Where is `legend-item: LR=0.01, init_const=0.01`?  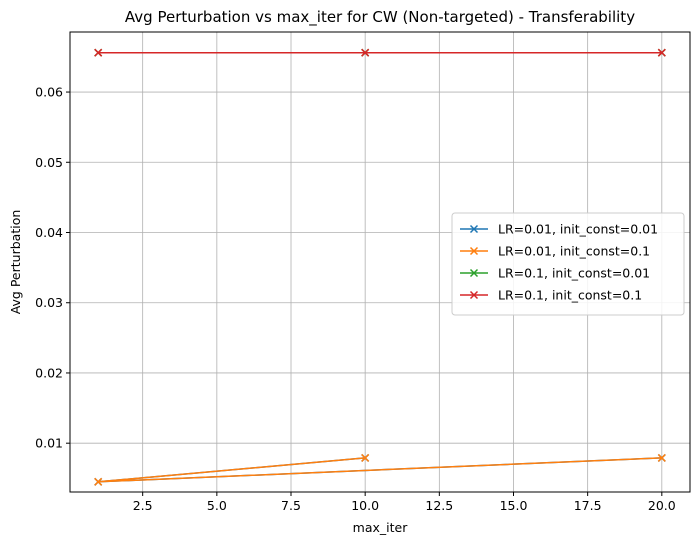
legend-item: LR=0.01, init_const=0.01 is located at coordinates (559, 229).